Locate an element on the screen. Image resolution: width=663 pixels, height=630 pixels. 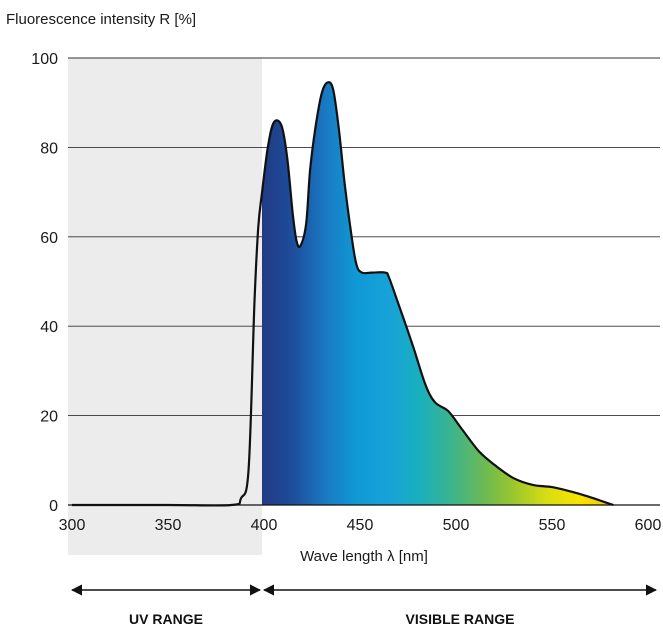
y-tick-100: 100 is located at coordinates (44, 59).